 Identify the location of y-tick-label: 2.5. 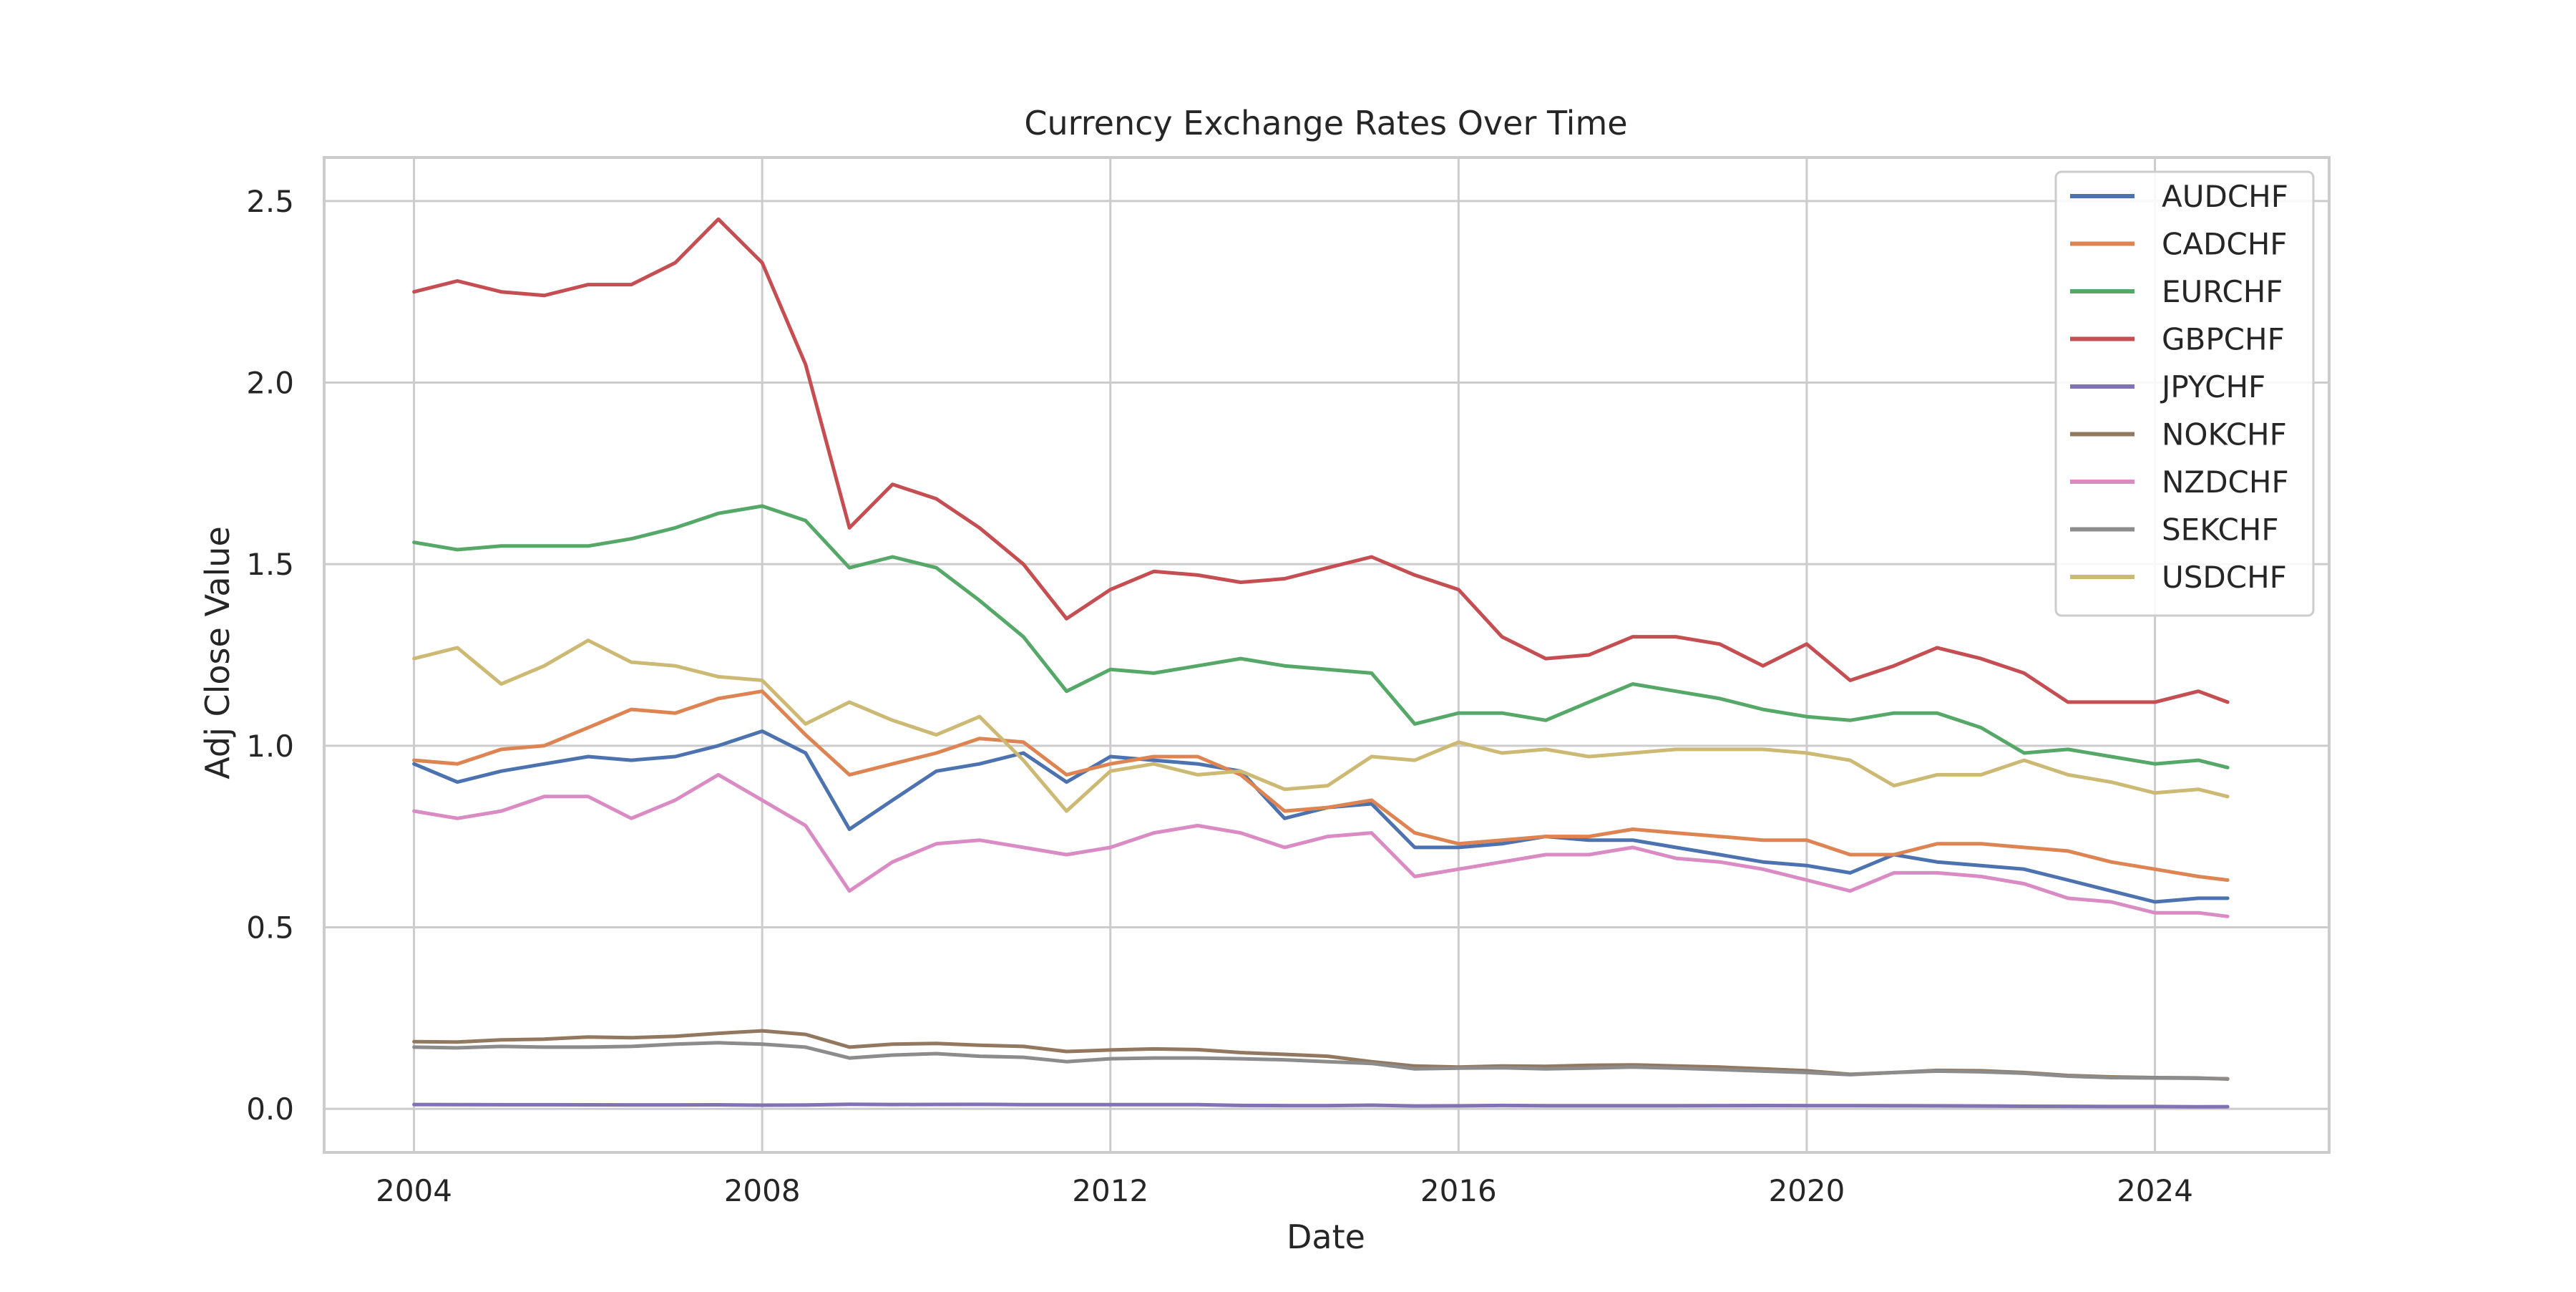
(270, 201).